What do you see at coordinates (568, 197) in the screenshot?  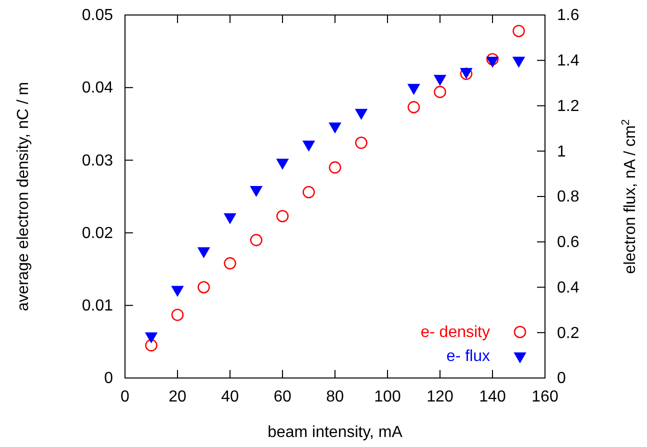 I see `y2-tick-label: 0.8` at bounding box center [568, 197].